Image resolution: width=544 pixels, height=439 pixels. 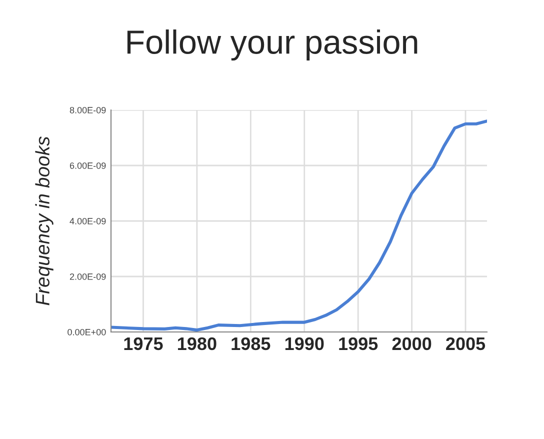 I want to click on x-tick-label: 1980, so click(x=197, y=343).